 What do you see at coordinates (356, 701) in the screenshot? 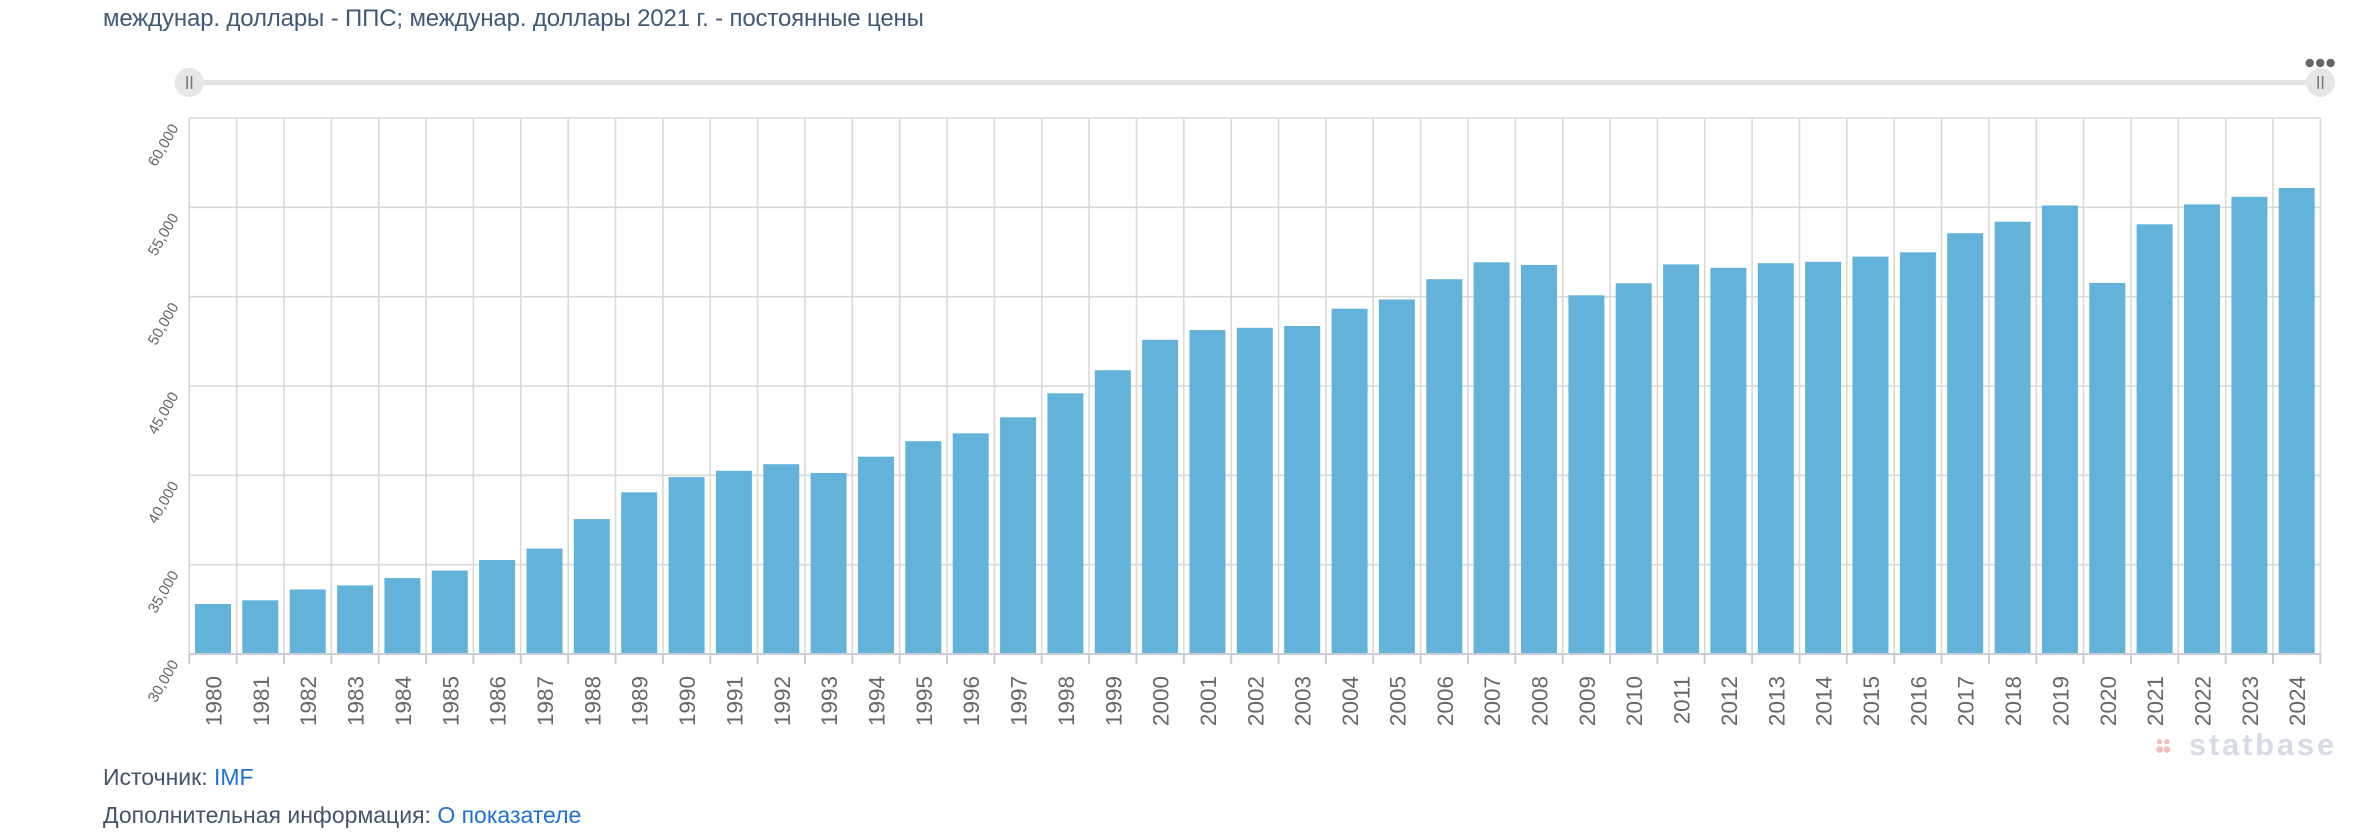
I see `svg-text: 1983` at bounding box center [356, 701].